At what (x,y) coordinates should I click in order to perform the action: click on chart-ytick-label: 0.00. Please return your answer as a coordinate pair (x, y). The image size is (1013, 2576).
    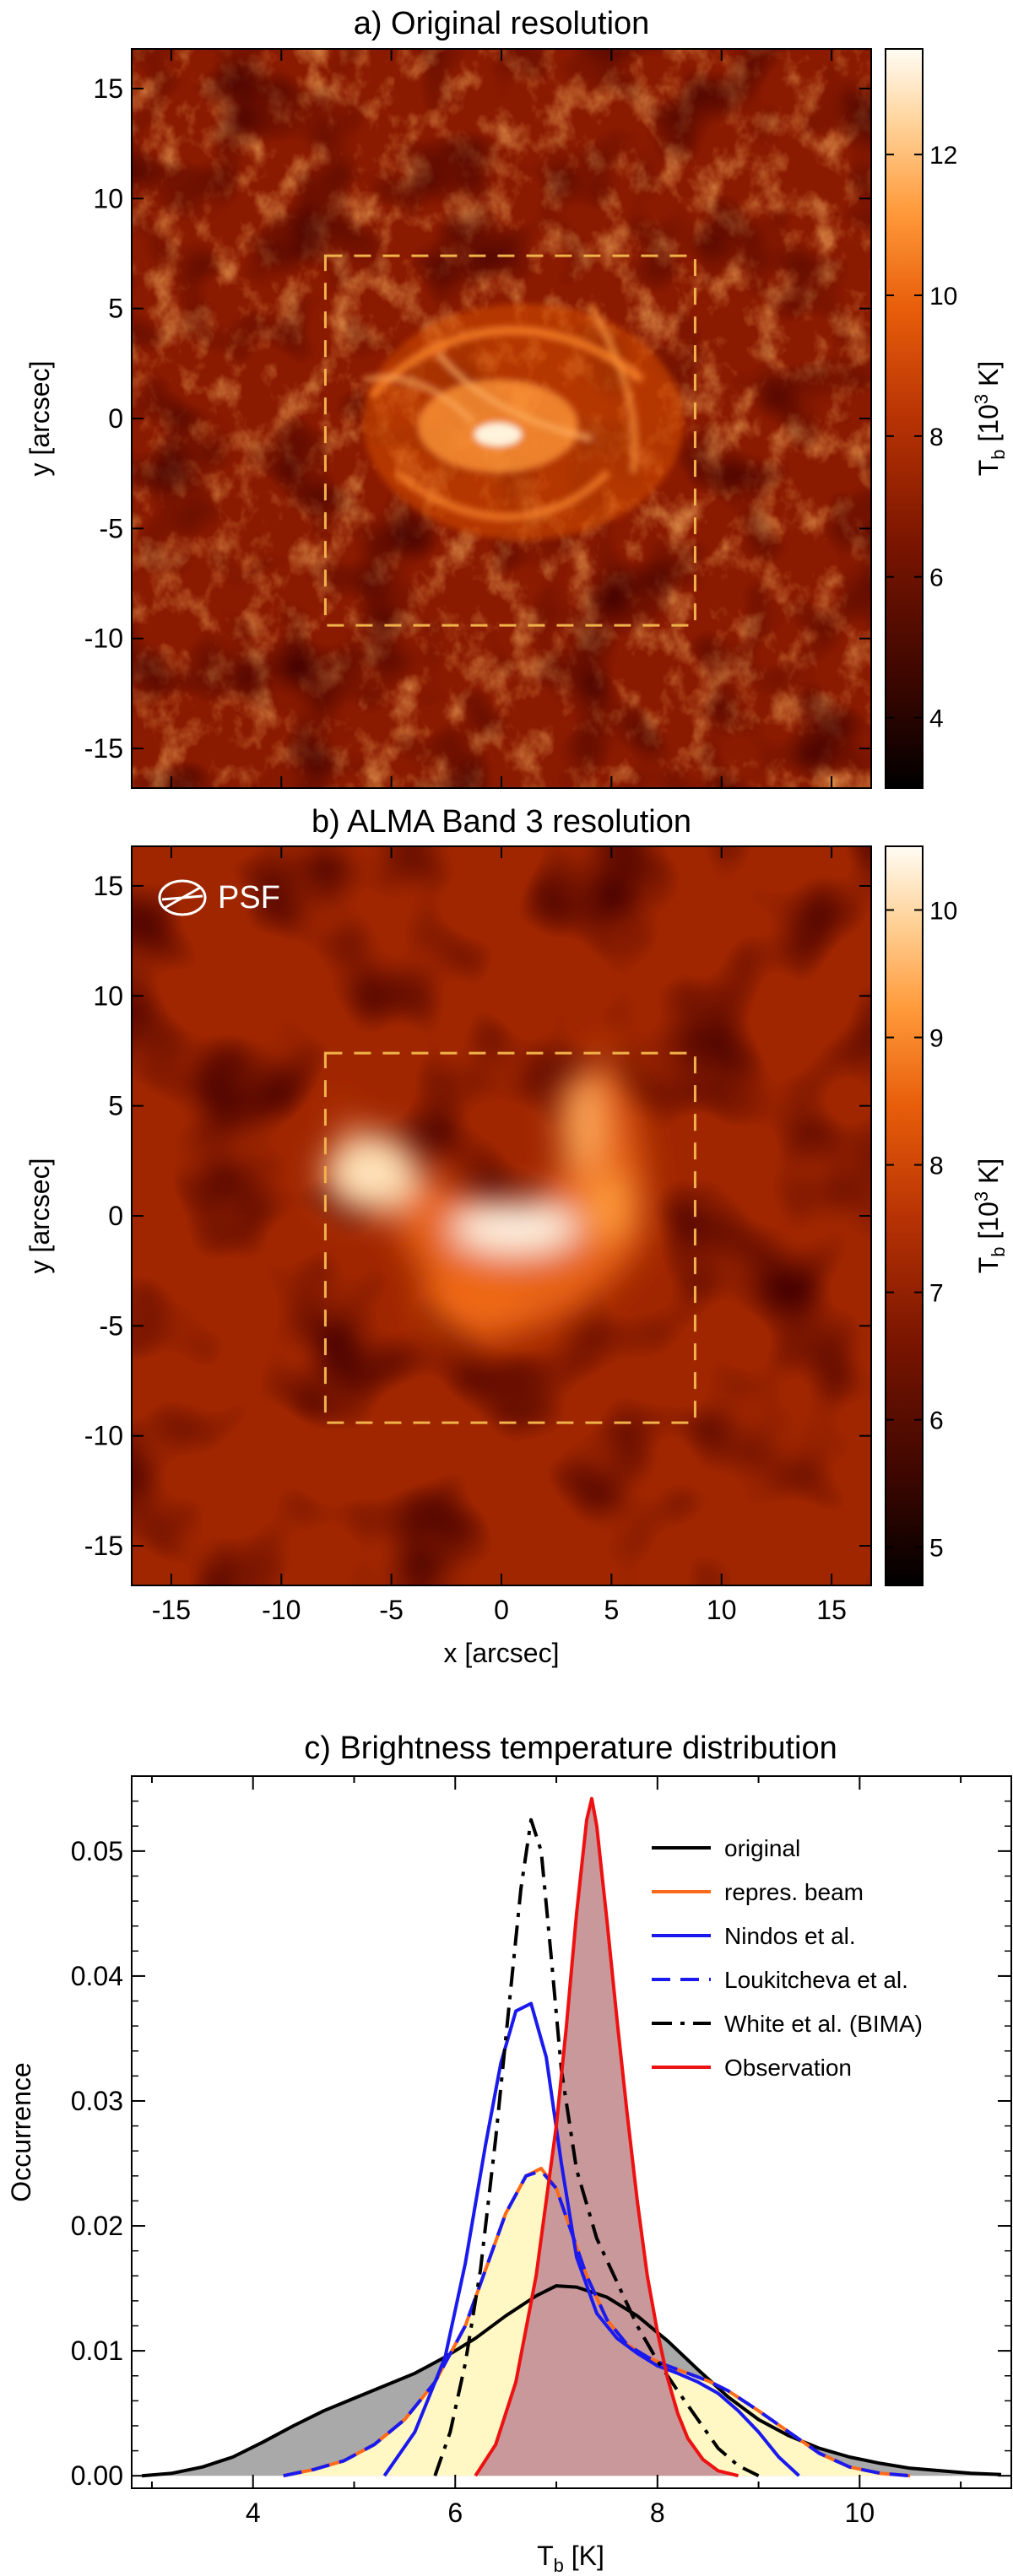
    Looking at the image, I should click on (97, 2475).